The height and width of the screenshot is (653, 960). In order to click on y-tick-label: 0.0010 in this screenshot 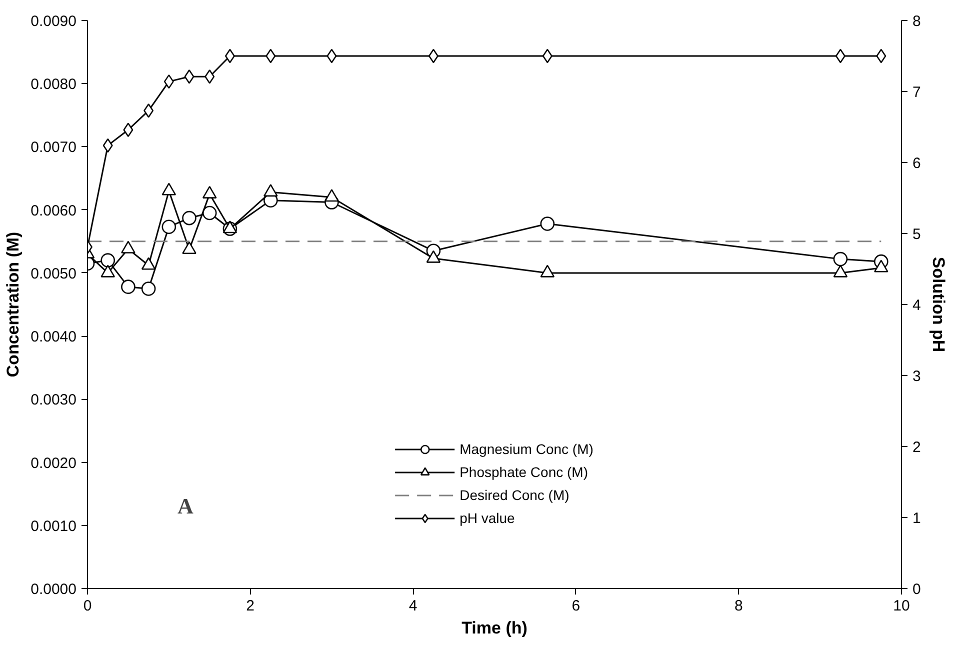, I will do `click(53, 526)`.